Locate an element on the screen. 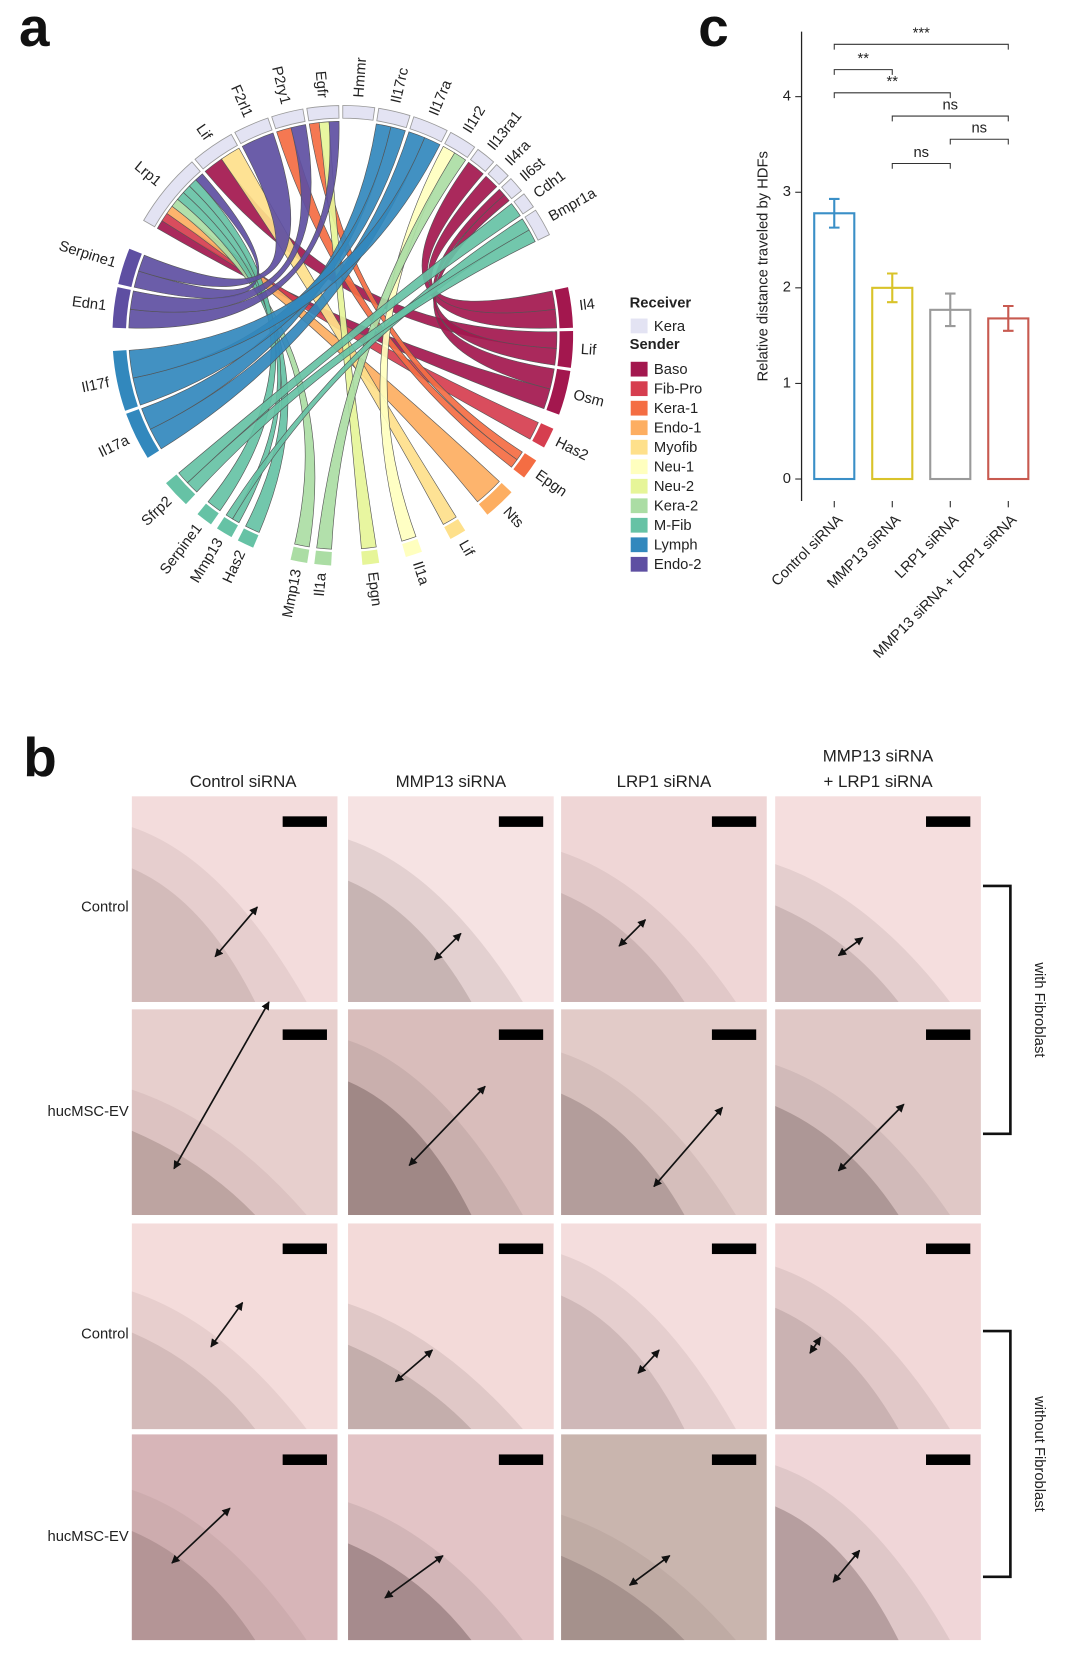  legend-label: Neu-1 is located at coordinates (674, 468).